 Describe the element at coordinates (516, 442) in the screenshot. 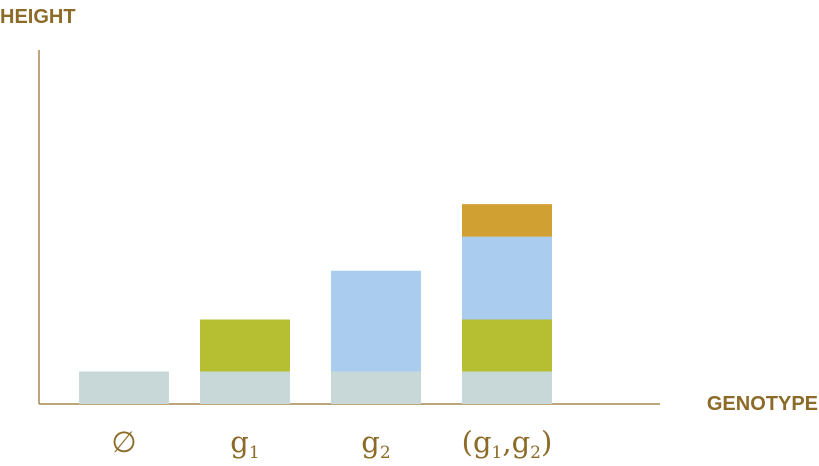

I see `x-tick-label-part: ,g` at that location.